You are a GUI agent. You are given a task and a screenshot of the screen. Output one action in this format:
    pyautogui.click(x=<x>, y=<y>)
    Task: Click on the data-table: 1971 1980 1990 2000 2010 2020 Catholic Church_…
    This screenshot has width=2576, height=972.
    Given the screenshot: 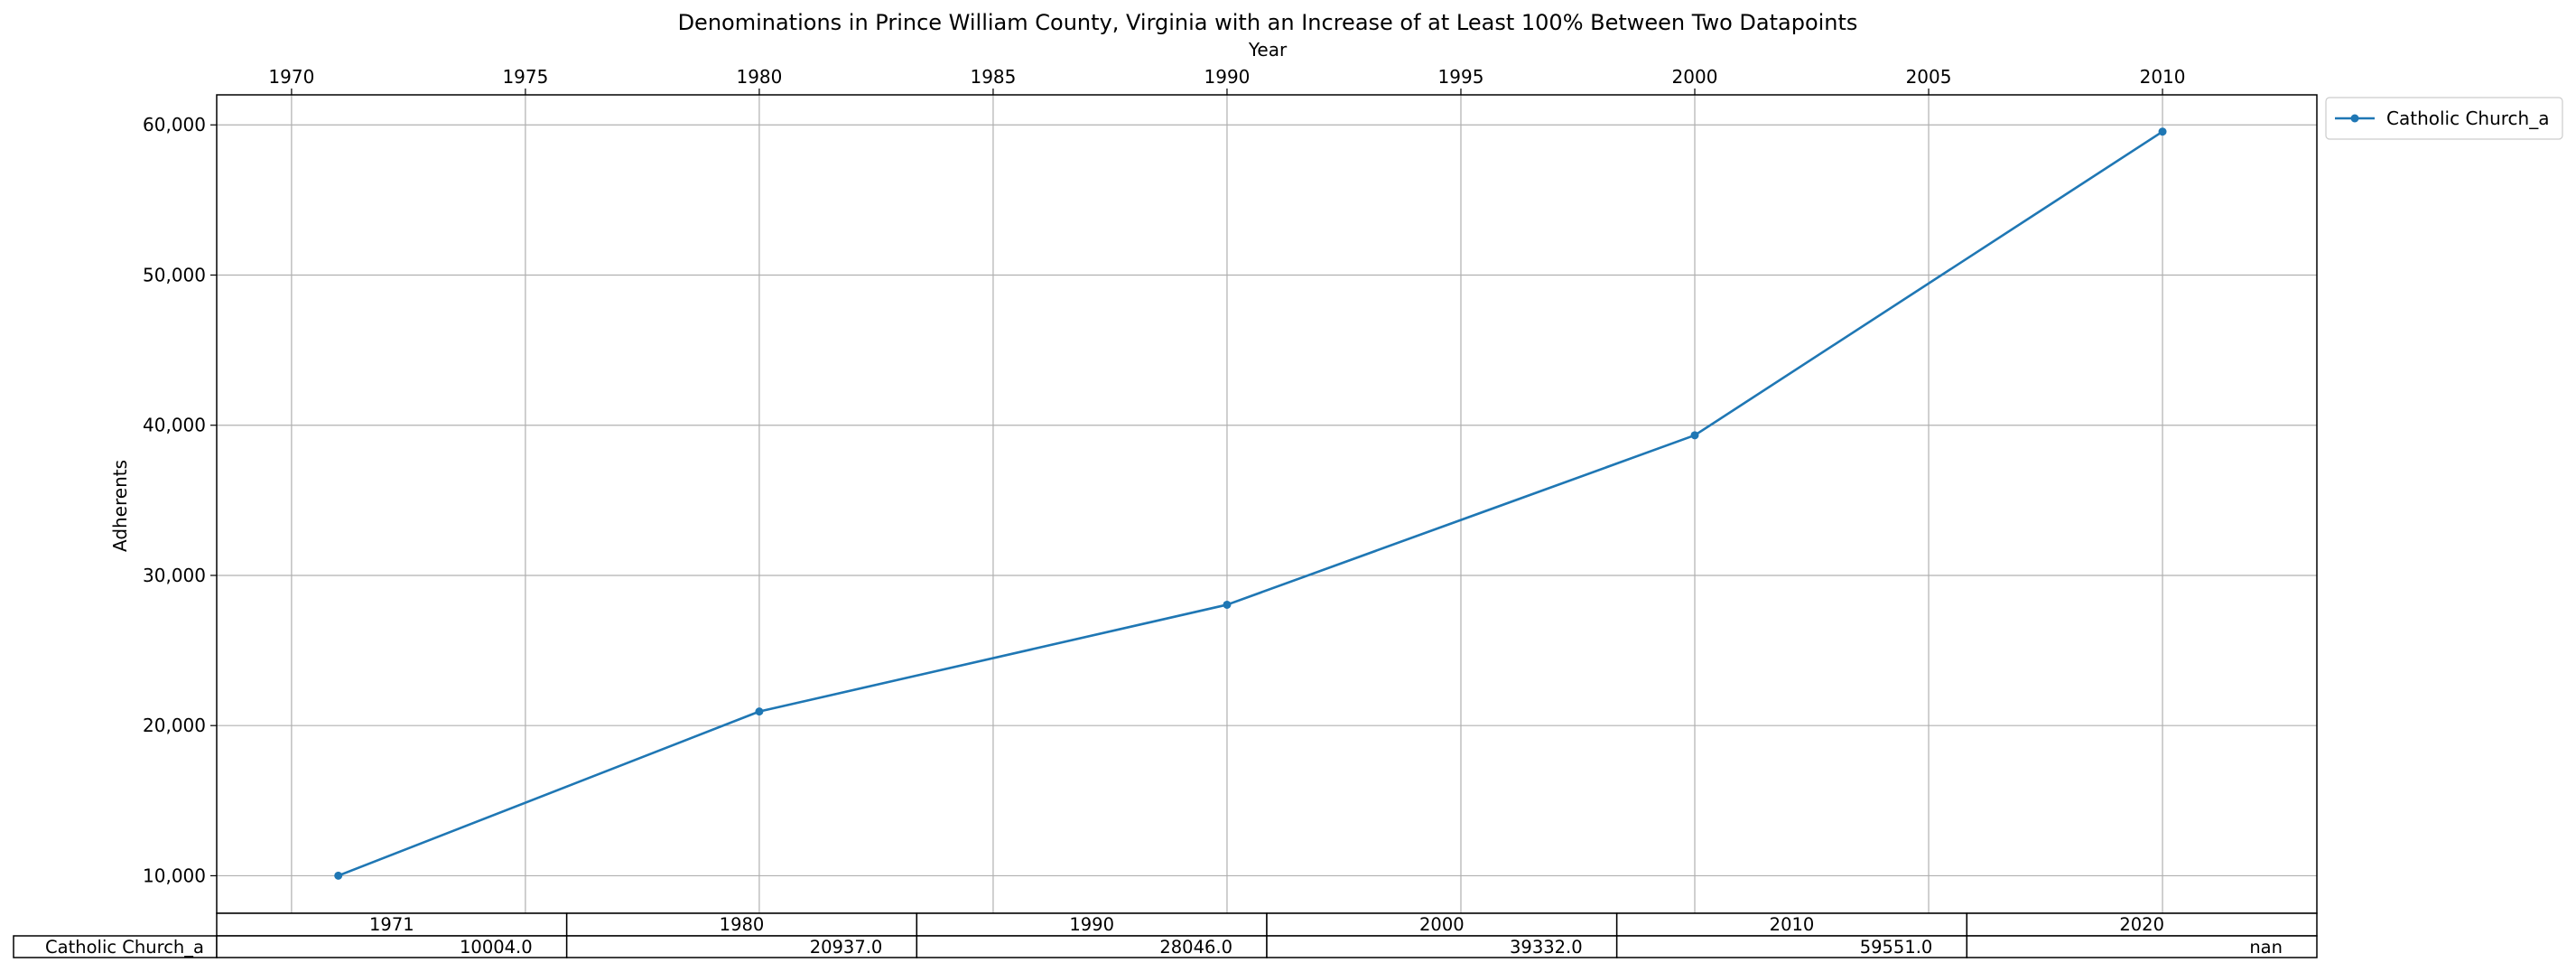 What is the action you would take?
    pyautogui.click(x=1165, y=935)
    